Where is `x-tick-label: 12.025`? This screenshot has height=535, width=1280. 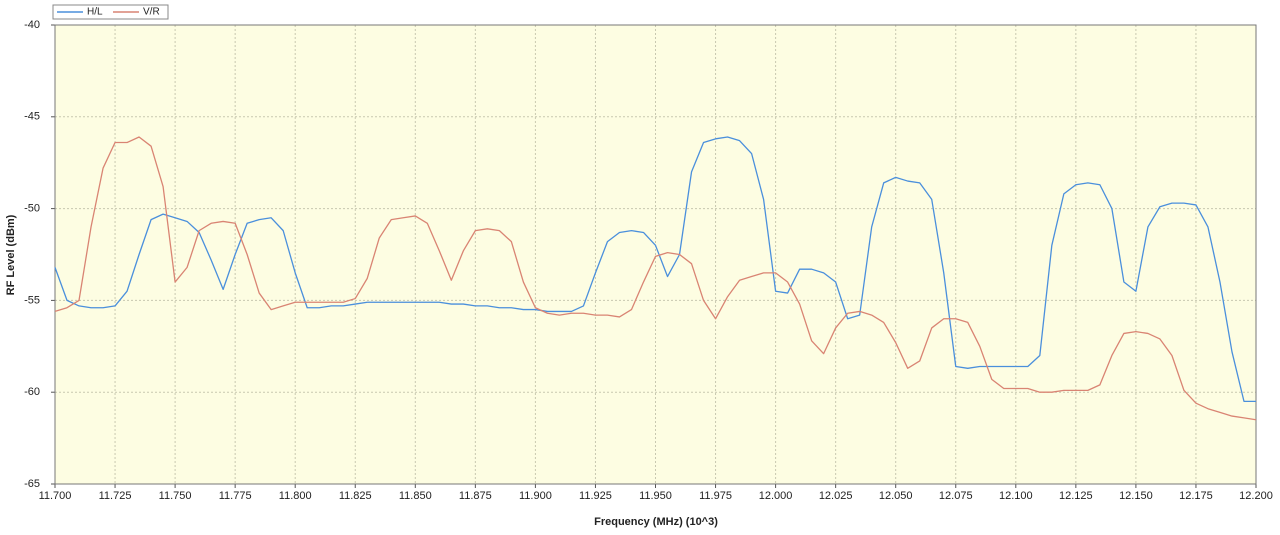 x-tick-label: 12.025 is located at coordinates (836, 496).